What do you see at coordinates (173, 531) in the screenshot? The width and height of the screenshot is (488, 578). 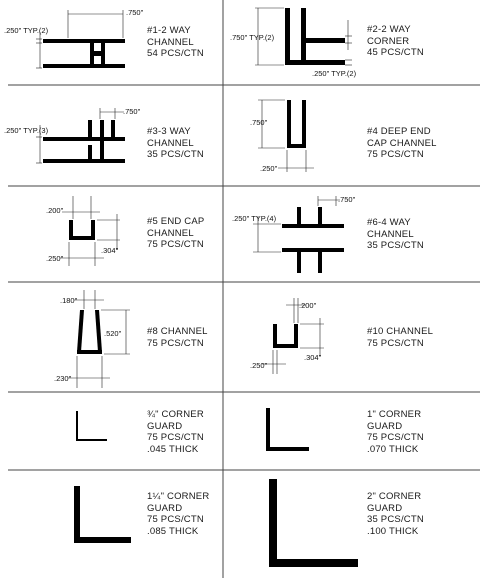 I see `label-line: .085 THICK` at bounding box center [173, 531].